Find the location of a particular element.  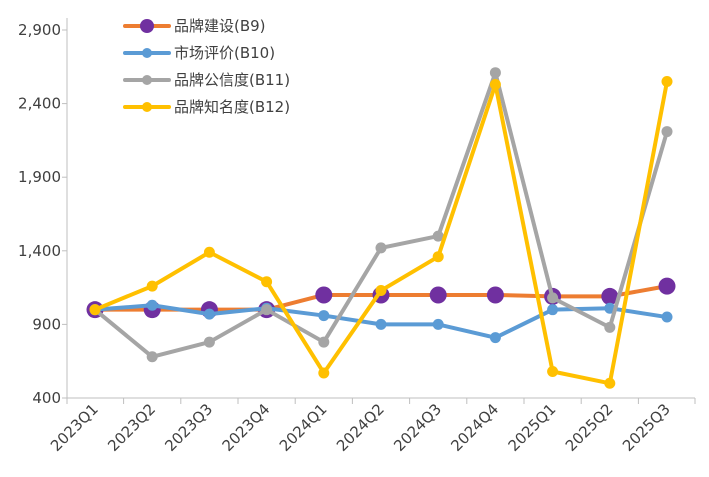

legend-label: 品牌建设(B9) is located at coordinates (220, 26).